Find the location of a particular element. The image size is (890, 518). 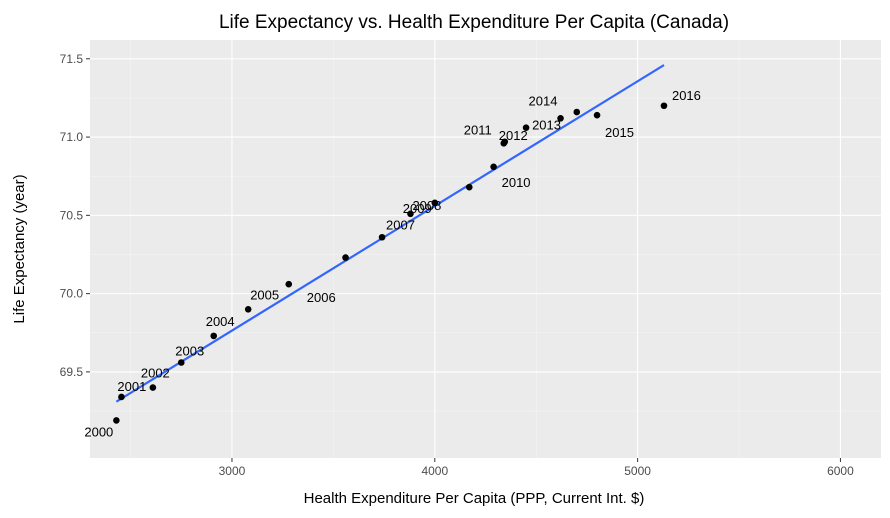

y-tick-label: 70.5 is located at coordinates (72, 215).